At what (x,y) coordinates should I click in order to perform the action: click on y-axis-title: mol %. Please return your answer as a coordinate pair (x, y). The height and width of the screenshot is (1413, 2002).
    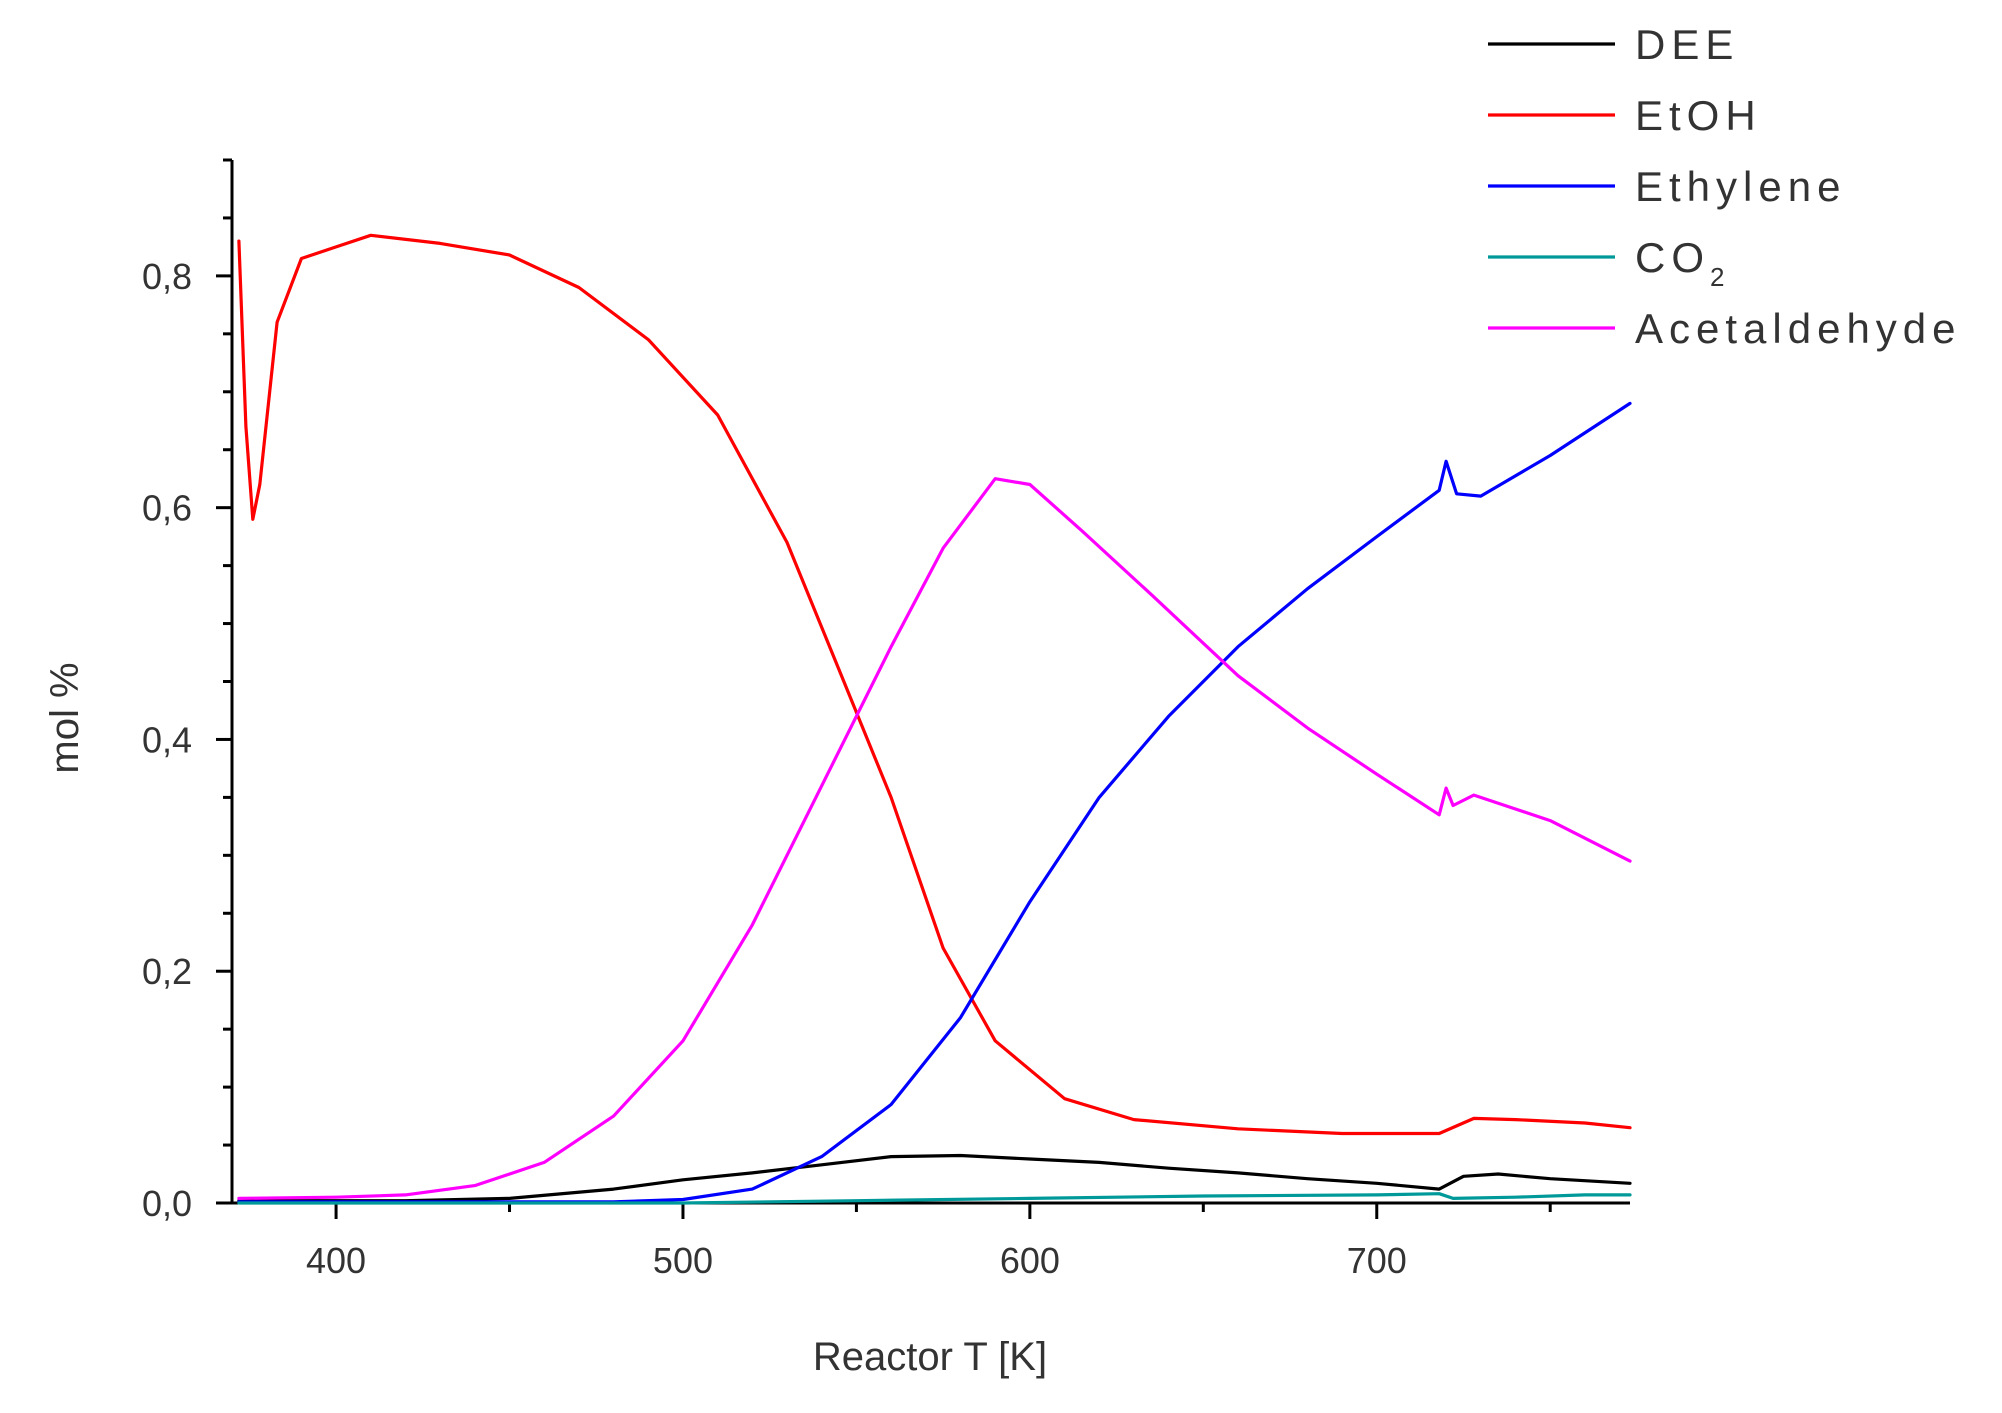
    Looking at the image, I should click on (65, 717).